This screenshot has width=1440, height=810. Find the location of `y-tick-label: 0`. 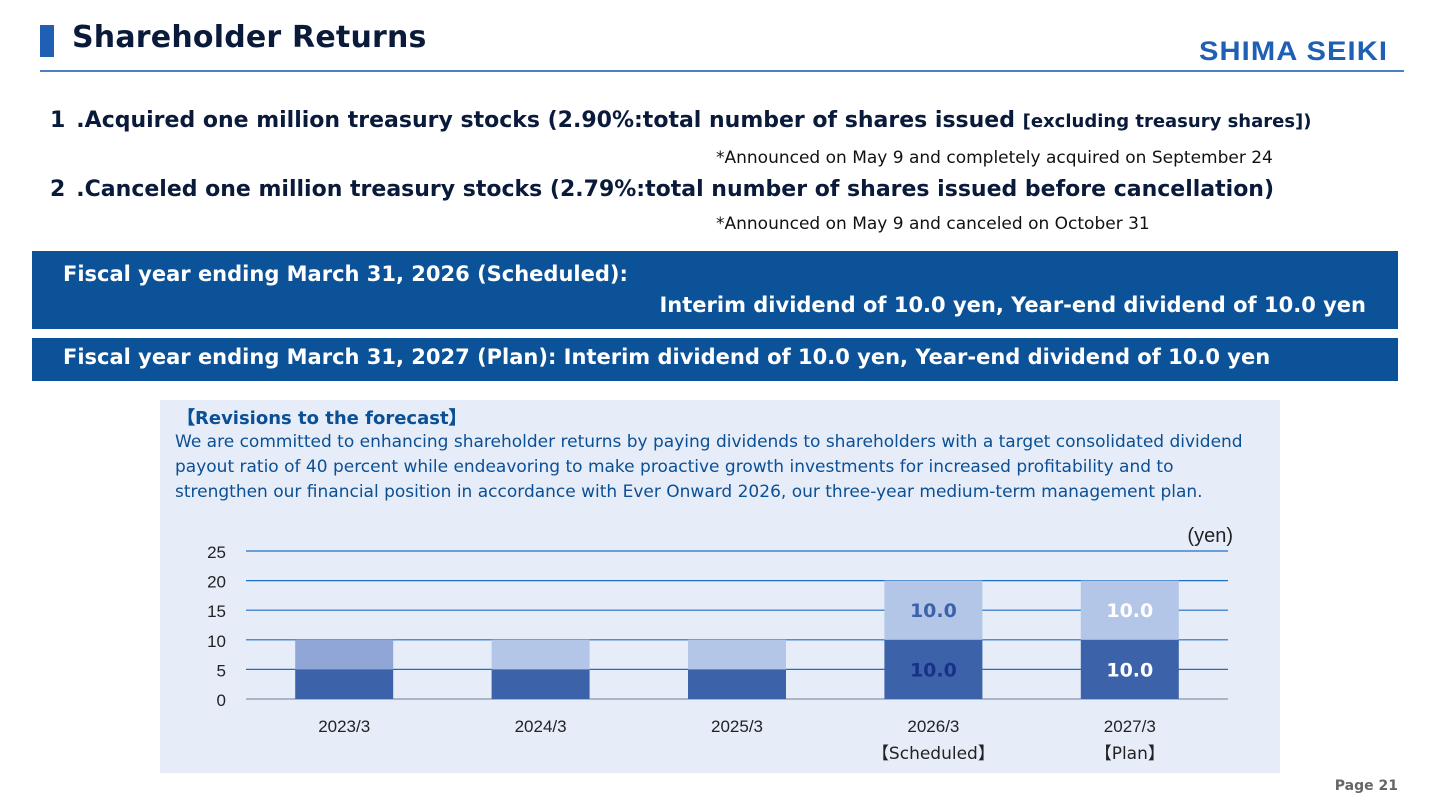

y-tick-label: 0 is located at coordinates (221, 700).